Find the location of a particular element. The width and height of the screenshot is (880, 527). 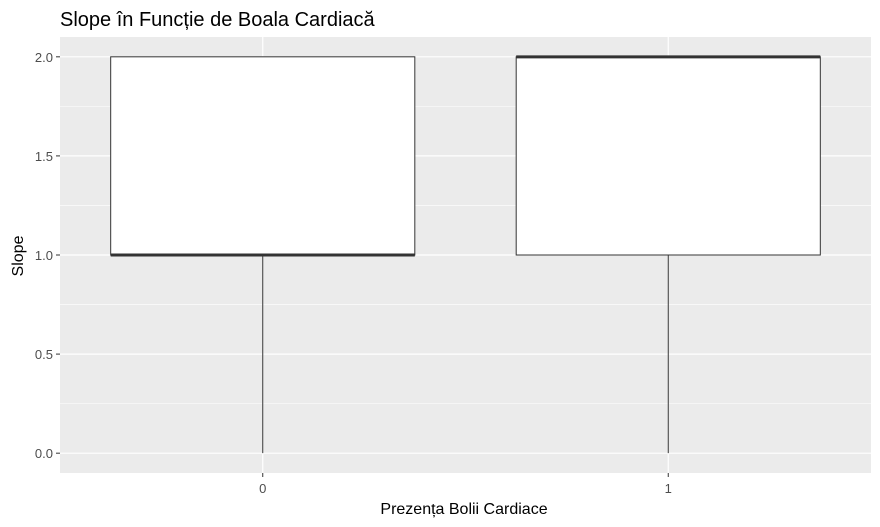

x-tick-label: 1 is located at coordinates (668, 488).